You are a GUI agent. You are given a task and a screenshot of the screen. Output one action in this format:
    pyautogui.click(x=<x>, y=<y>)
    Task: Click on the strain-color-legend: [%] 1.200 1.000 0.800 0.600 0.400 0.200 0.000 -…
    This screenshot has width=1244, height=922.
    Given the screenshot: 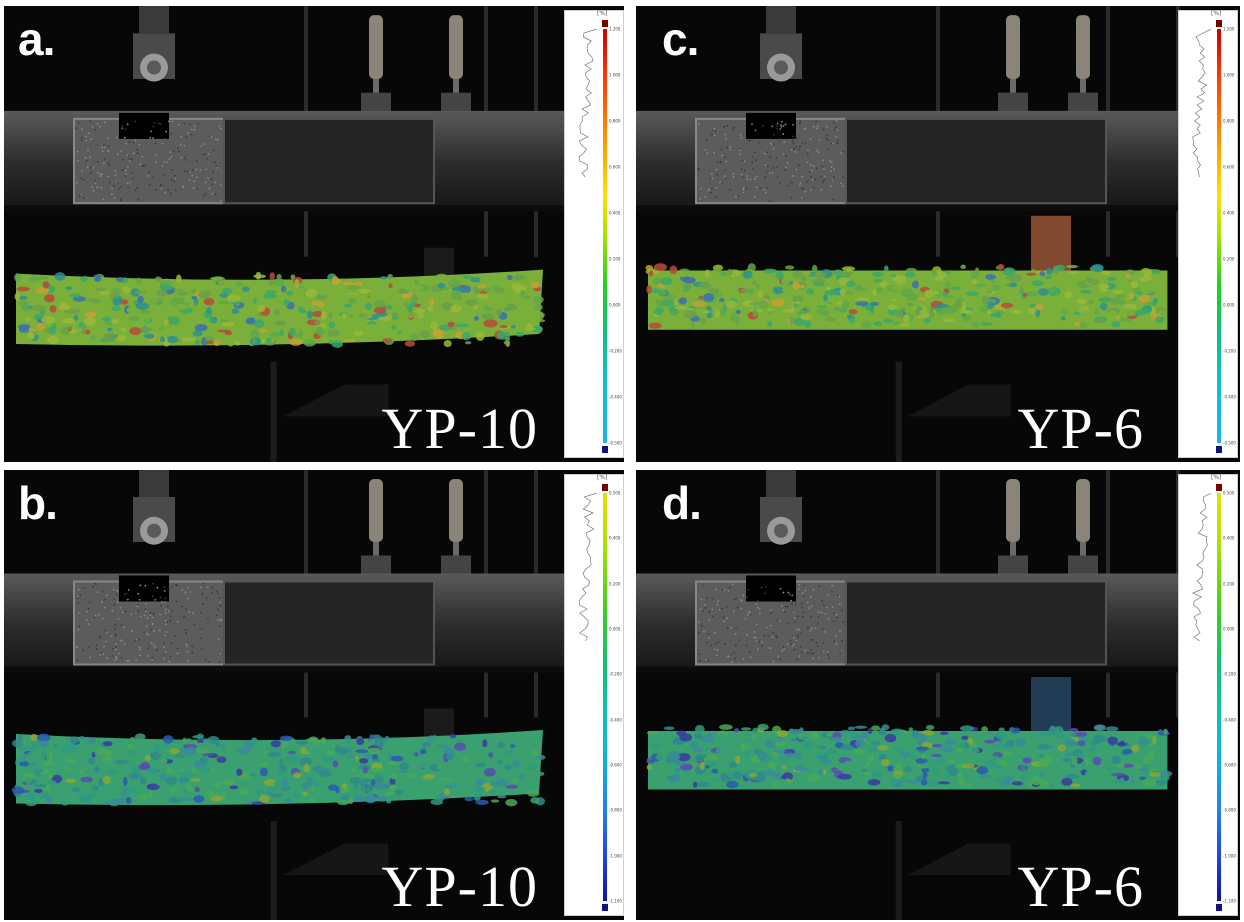 What is the action you would take?
    pyautogui.click(x=1208, y=234)
    